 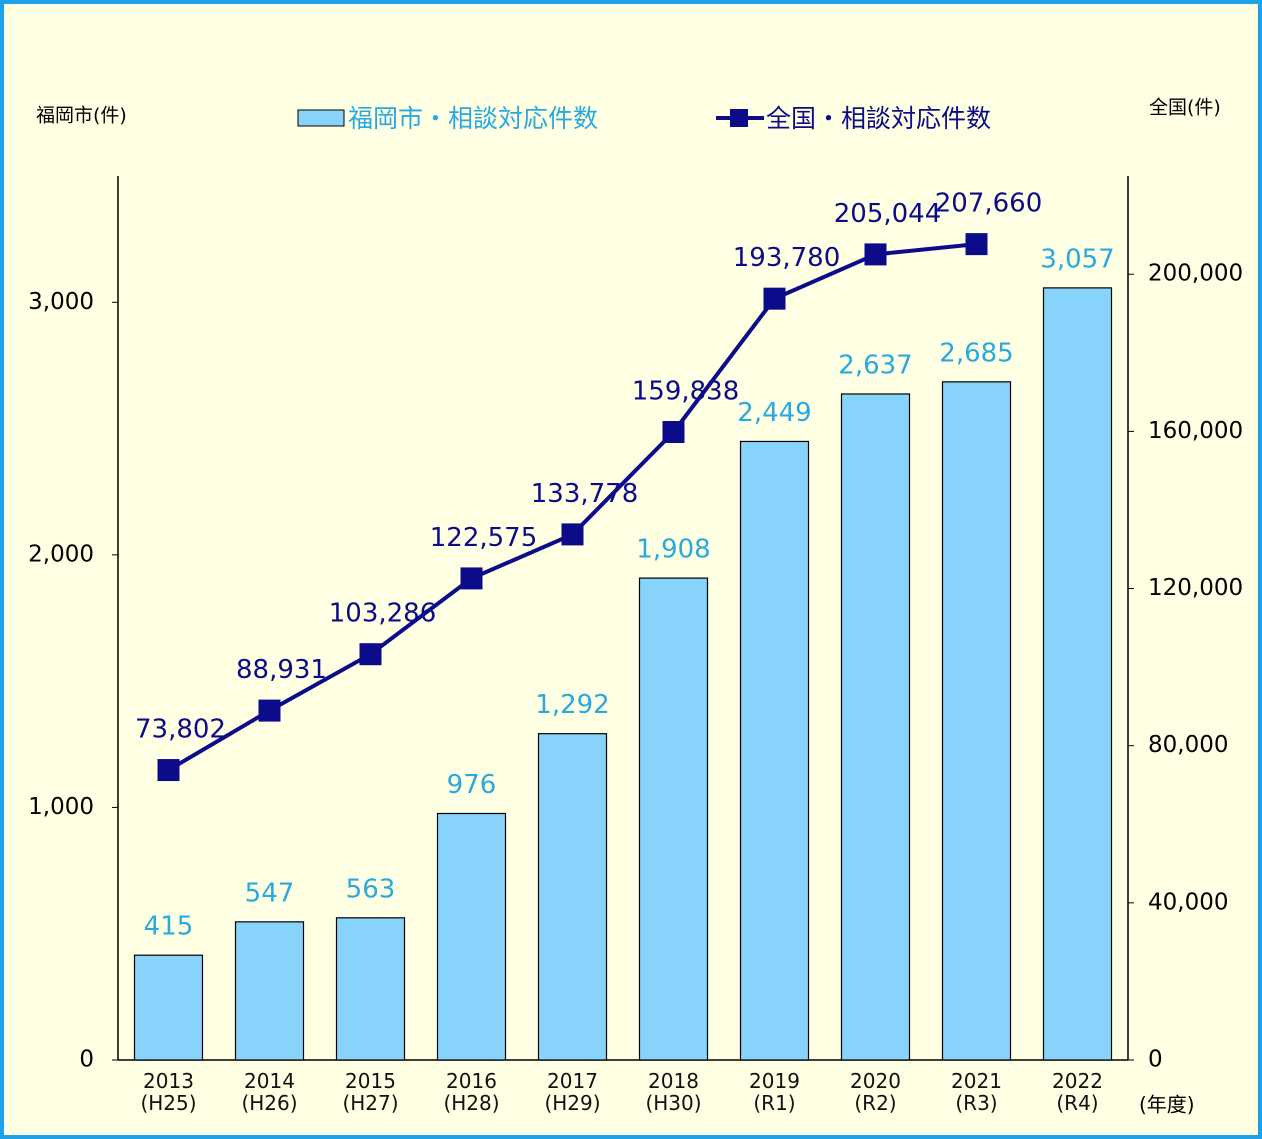 What do you see at coordinates (81, 116) in the screenshot?
I see `y-axis-label: 福岡市(件)` at bounding box center [81, 116].